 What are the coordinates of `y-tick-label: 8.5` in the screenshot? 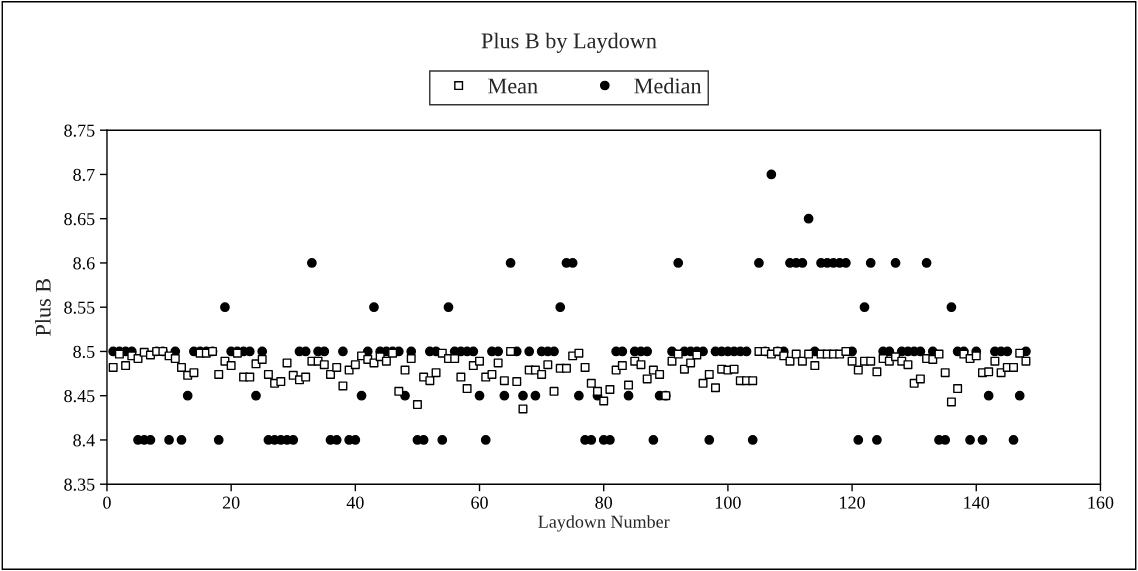 It's located at (84, 351).